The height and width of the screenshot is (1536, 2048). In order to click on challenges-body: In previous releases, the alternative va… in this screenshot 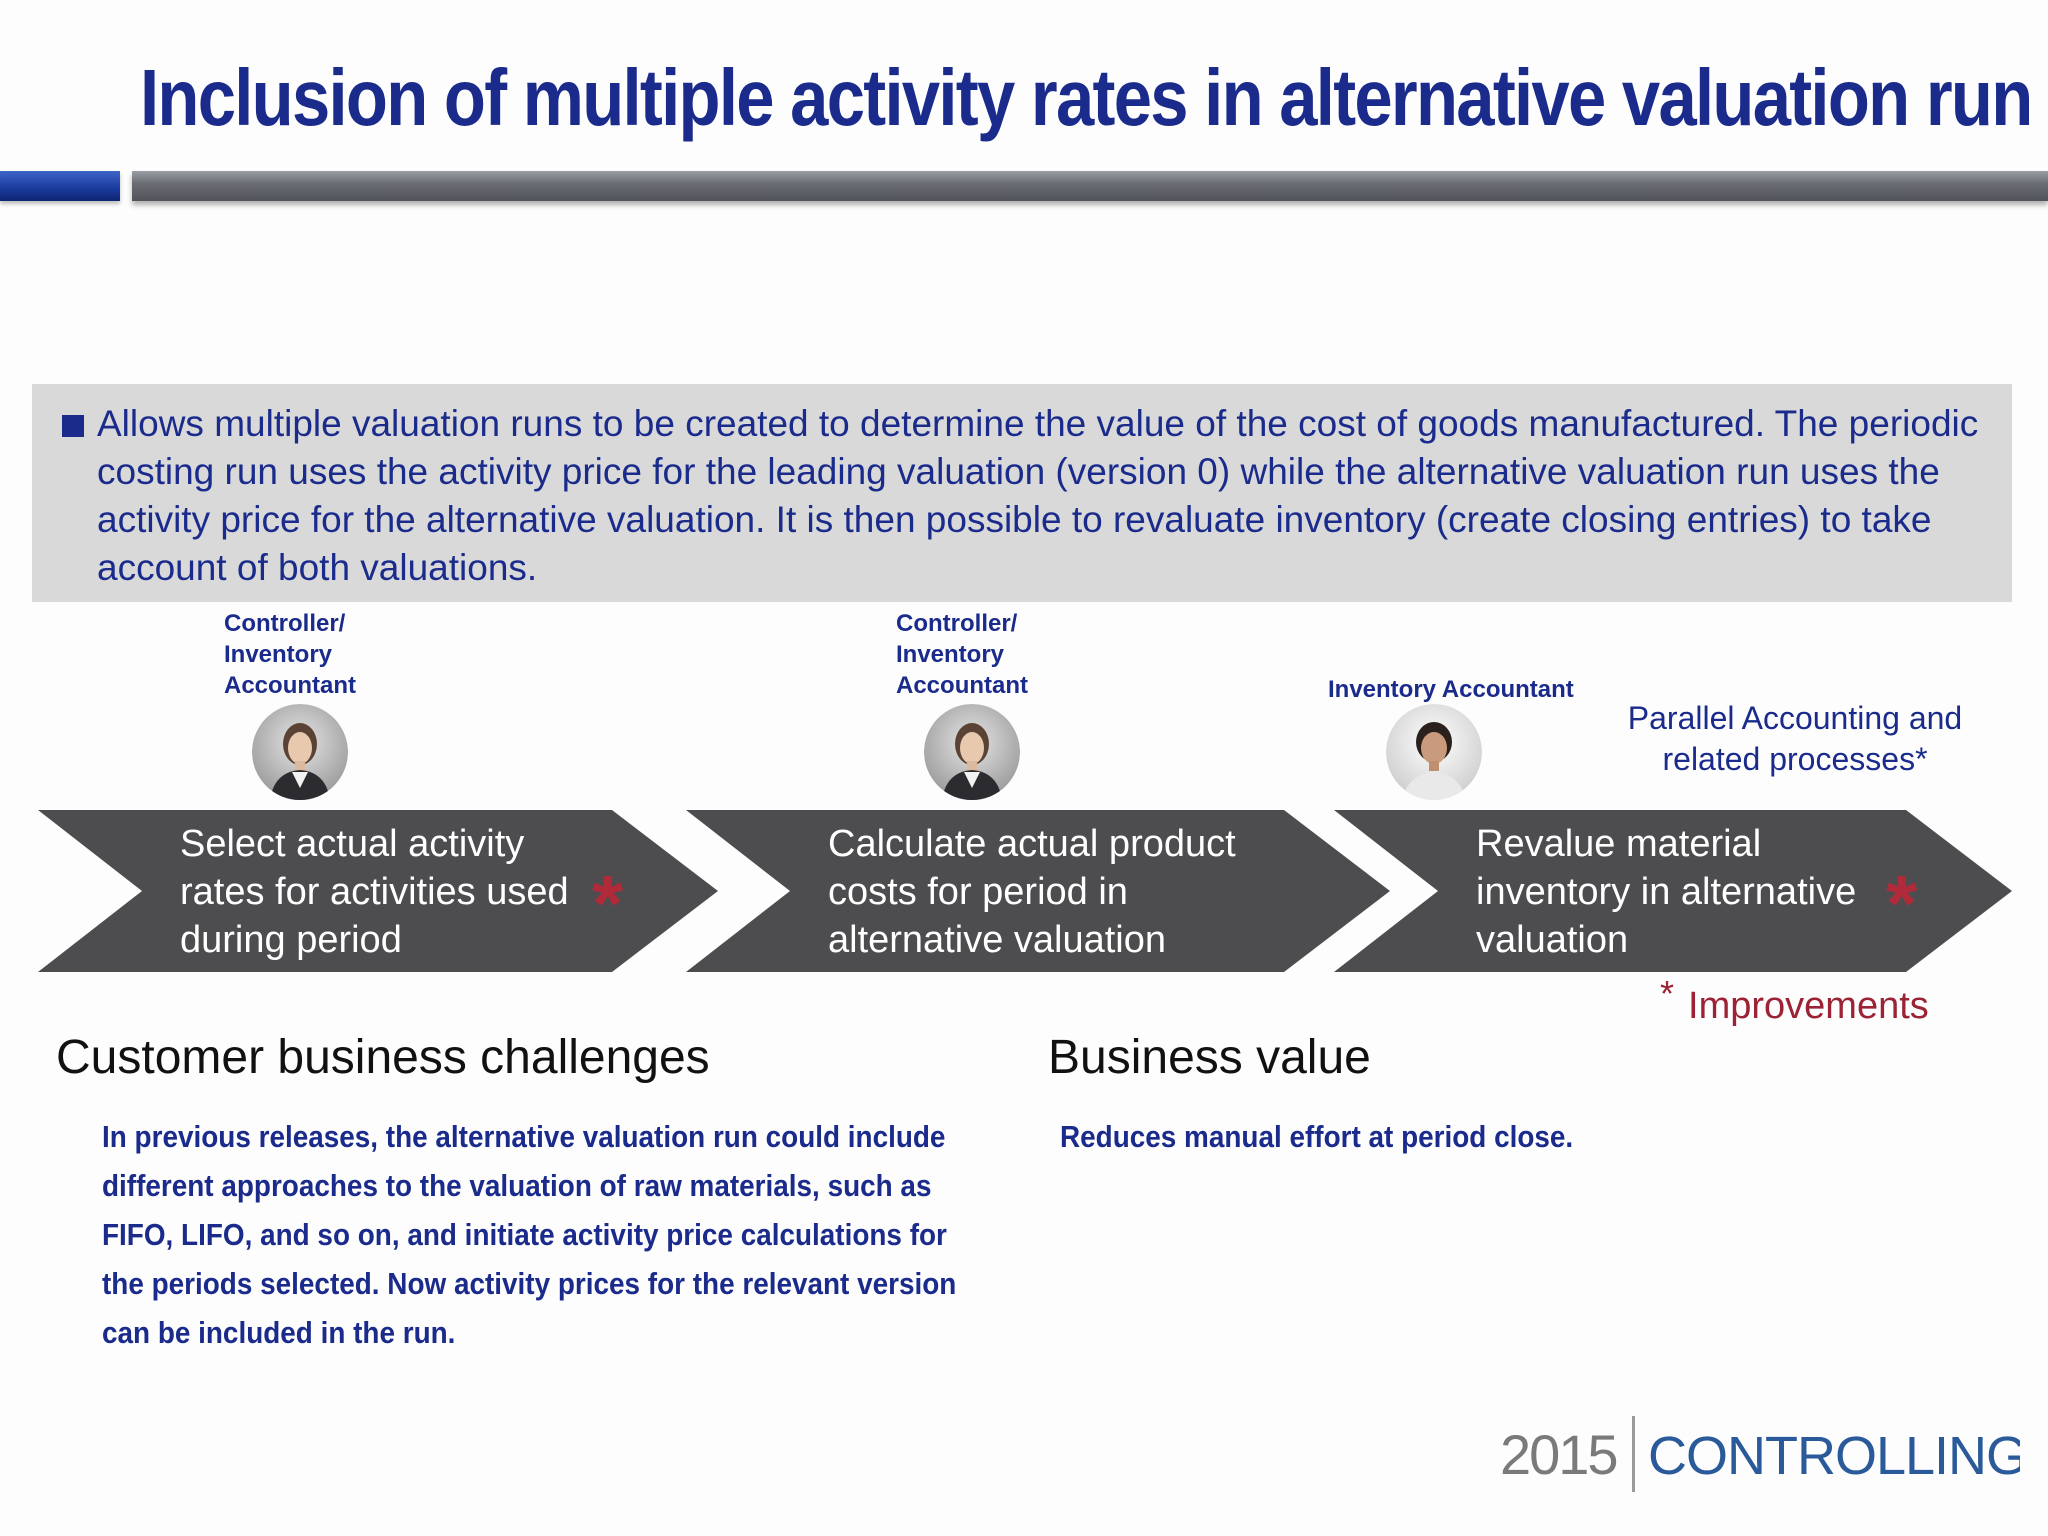, I will do `click(529, 1234)`.